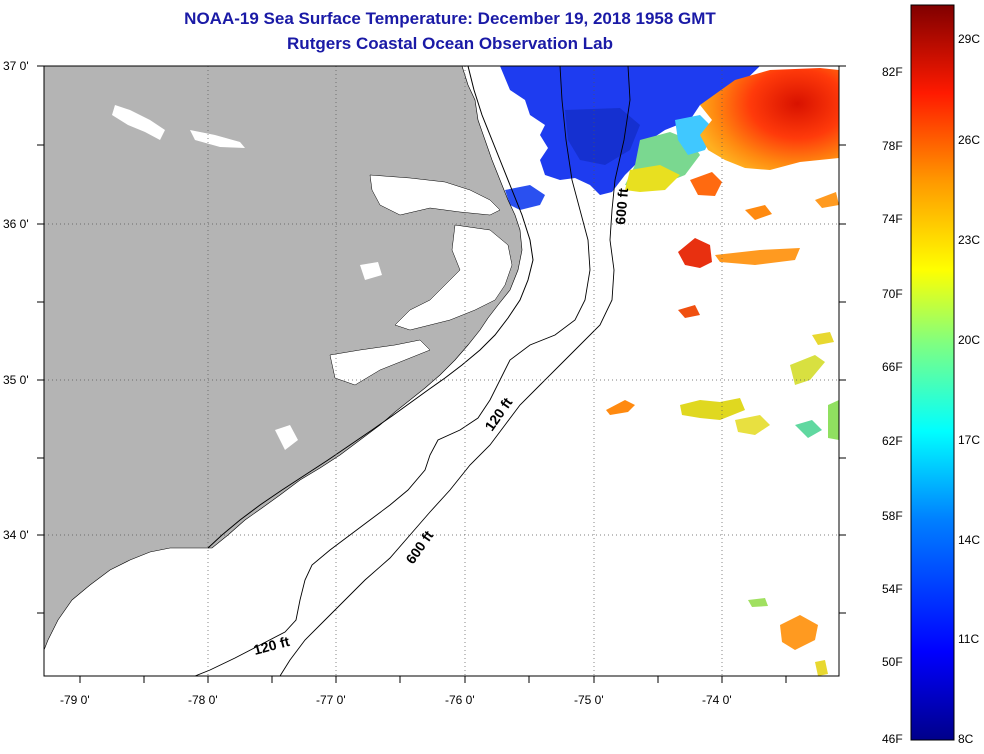 Image resolution: width=984 pixels, height=754 pixels. I want to click on warm-patch-south, so click(799, 632).